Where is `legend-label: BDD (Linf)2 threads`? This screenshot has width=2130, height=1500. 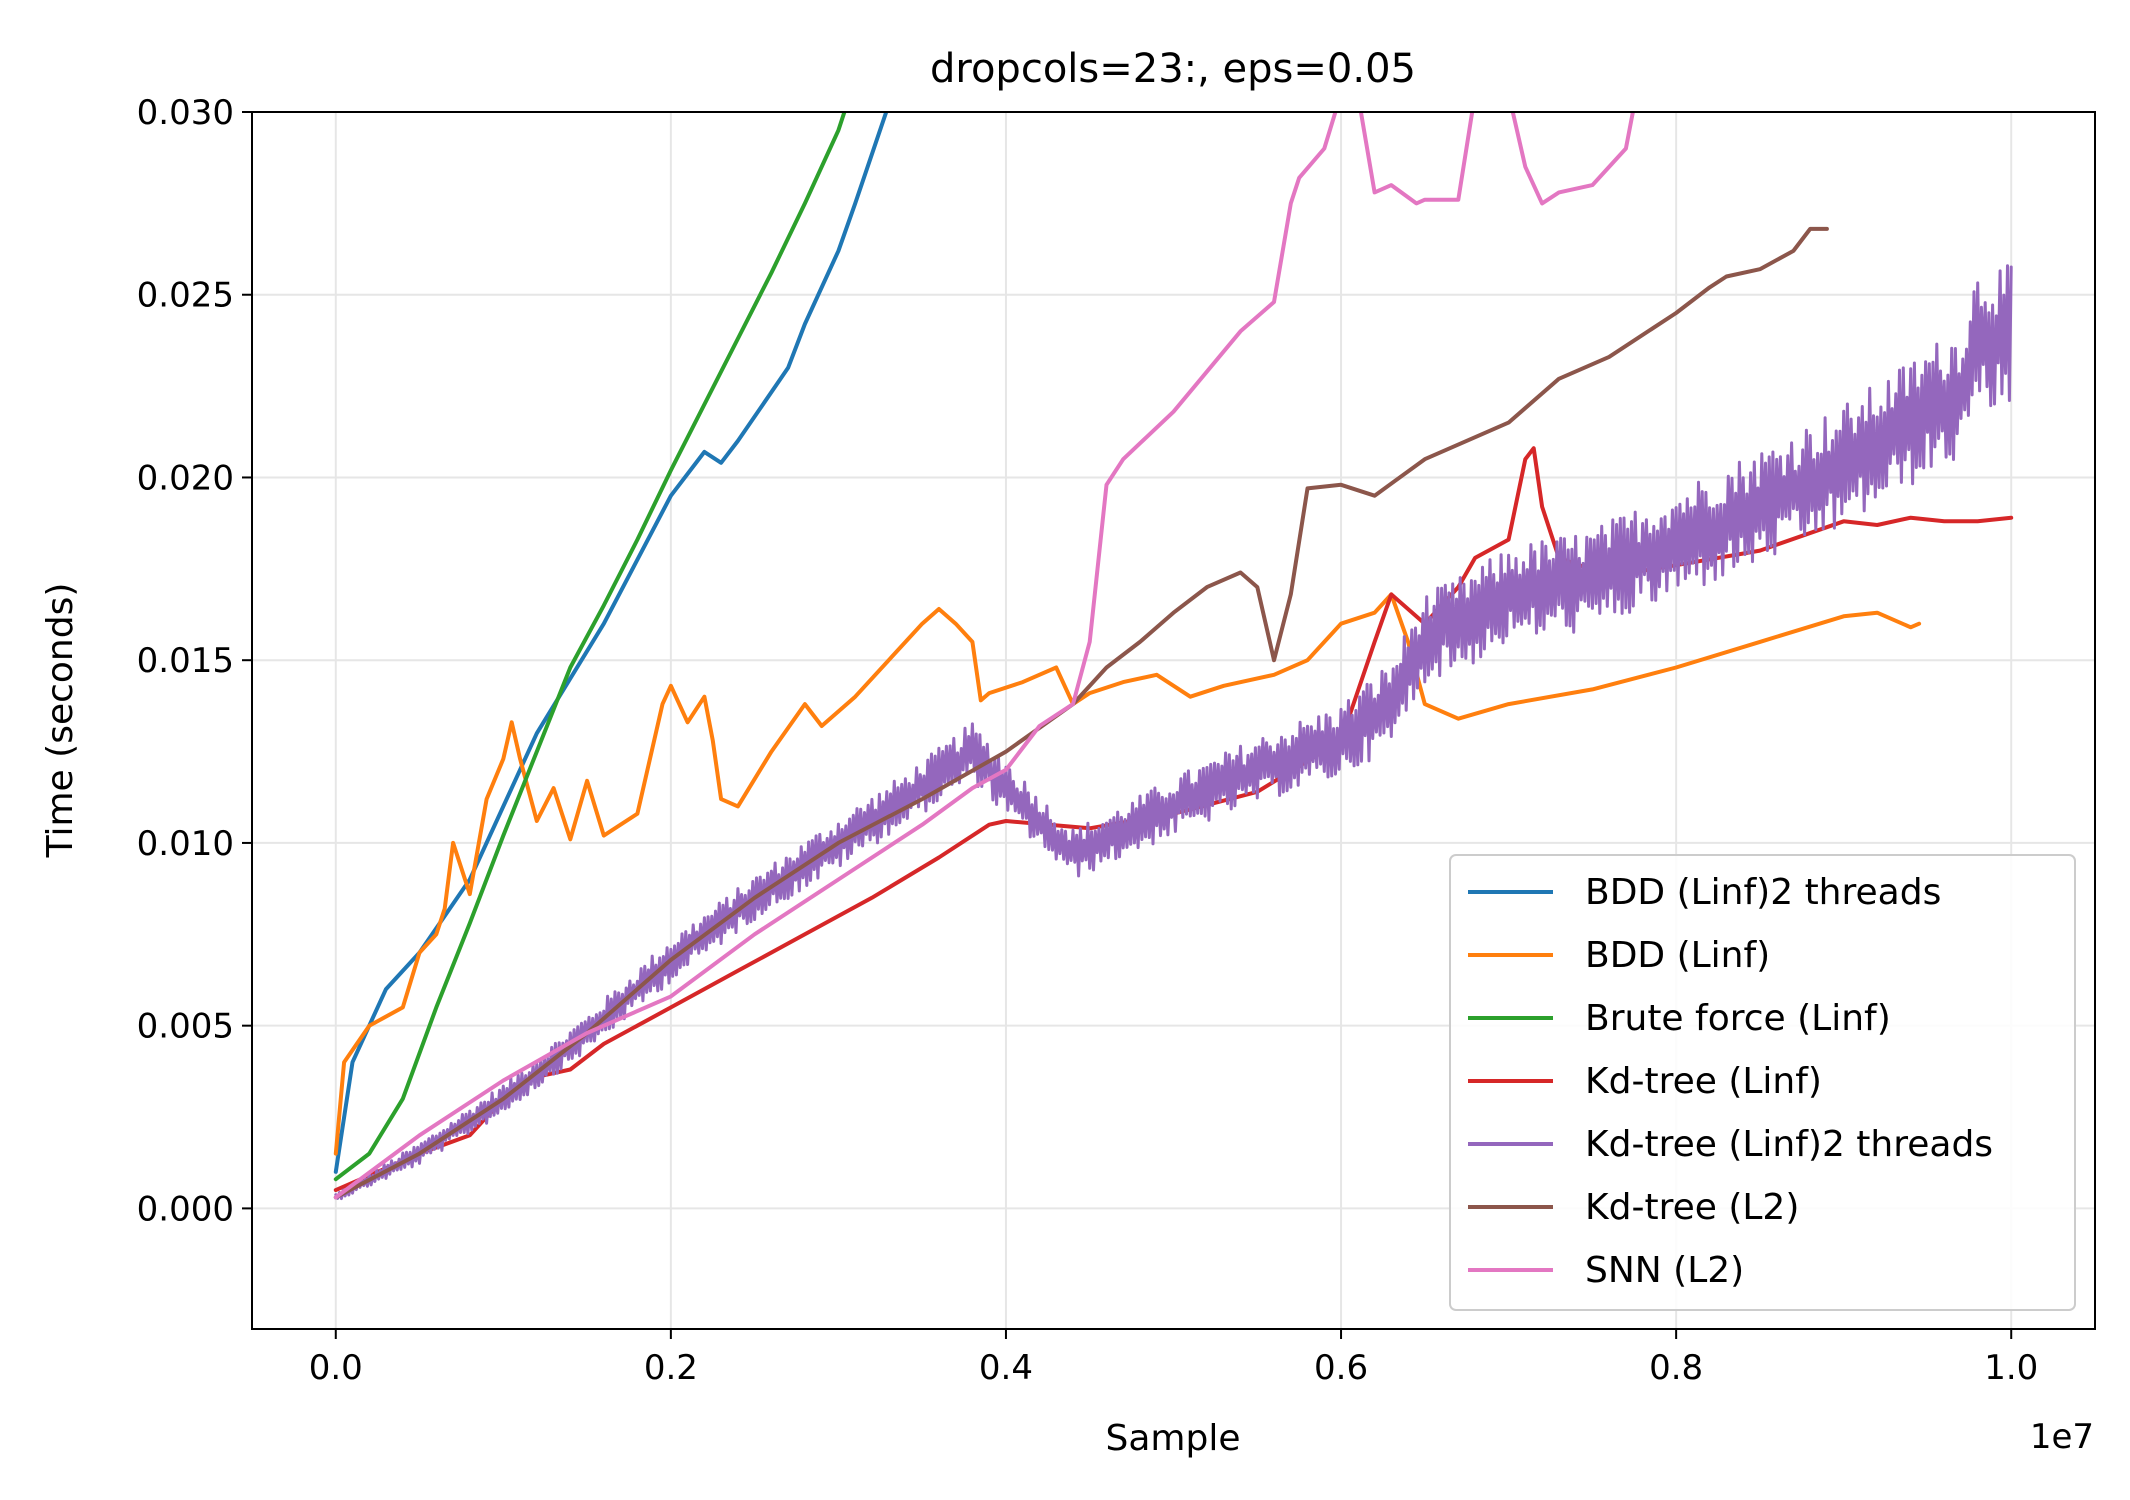 legend-label: BDD (Linf)2 threads is located at coordinates (1763, 892).